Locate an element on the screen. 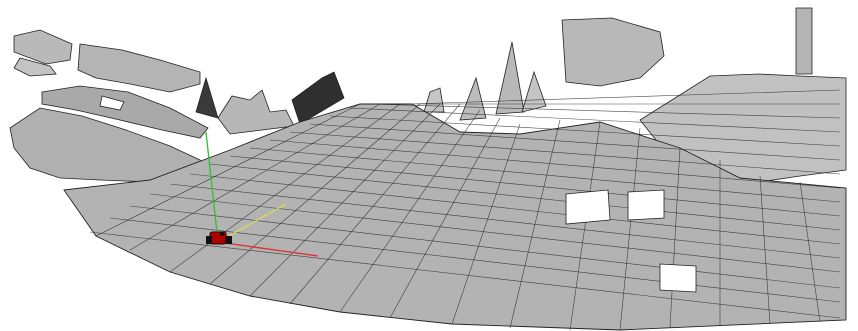  z-axis-line is located at coordinates (212, 187).